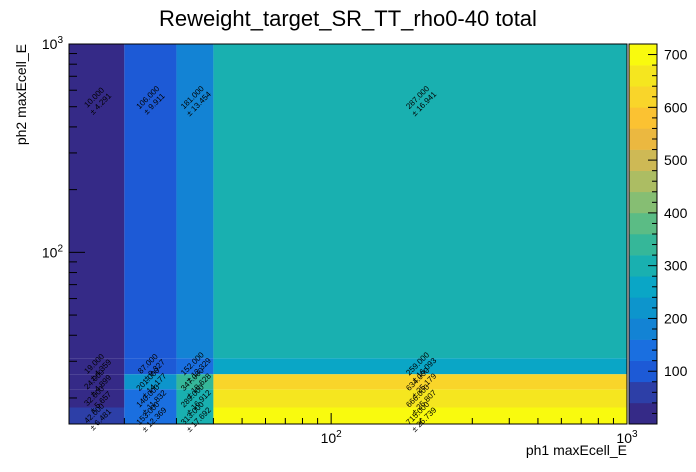 The image size is (696, 472). Describe the element at coordinates (53, 43) in the screenshot. I see `y-tick-label: 10³` at that location.